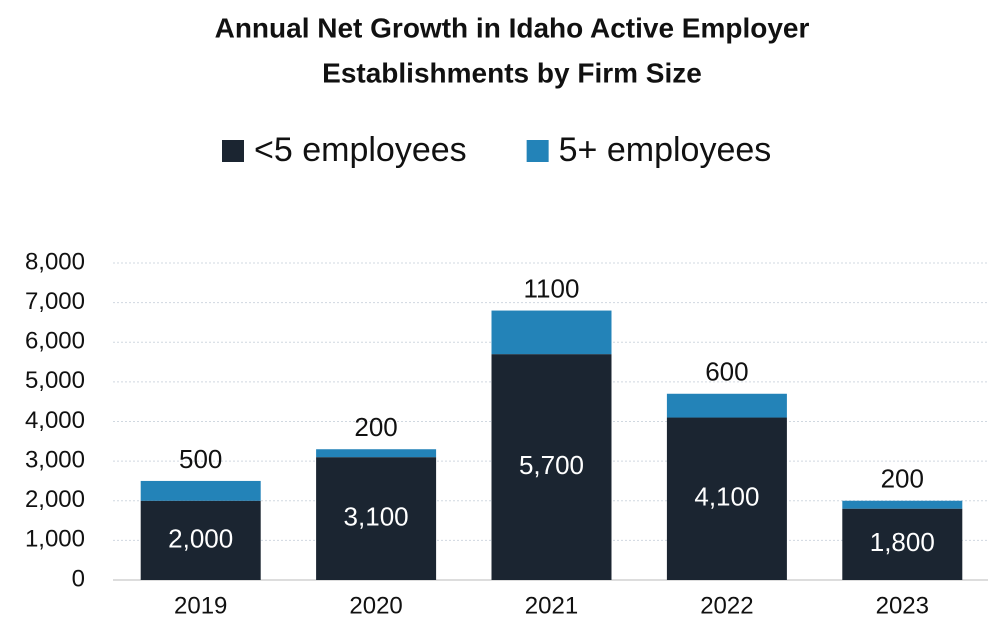 The height and width of the screenshot is (620, 988). Describe the element at coordinates (551, 605) in the screenshot. I see `x-tick-label: 2021` at that location.